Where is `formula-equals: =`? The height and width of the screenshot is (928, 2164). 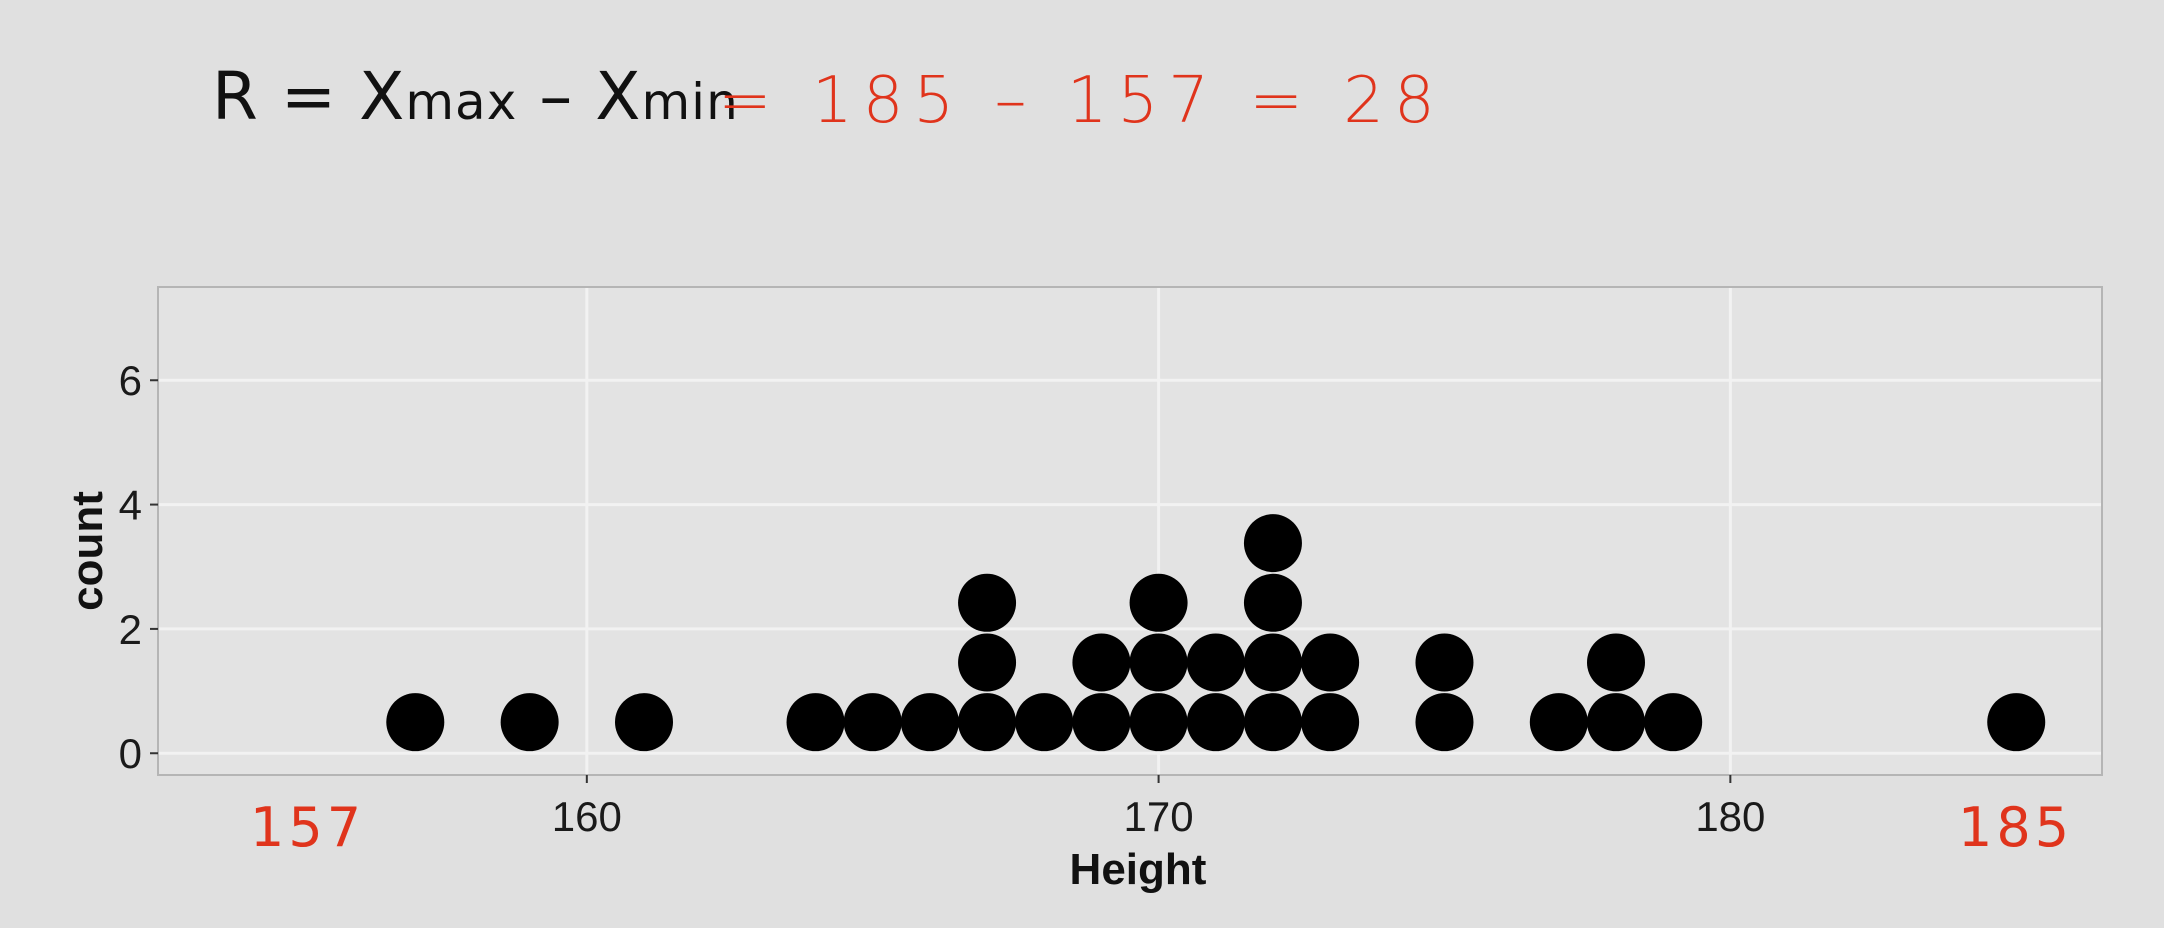
formula-equals: = is located at coordinates (309, 96).